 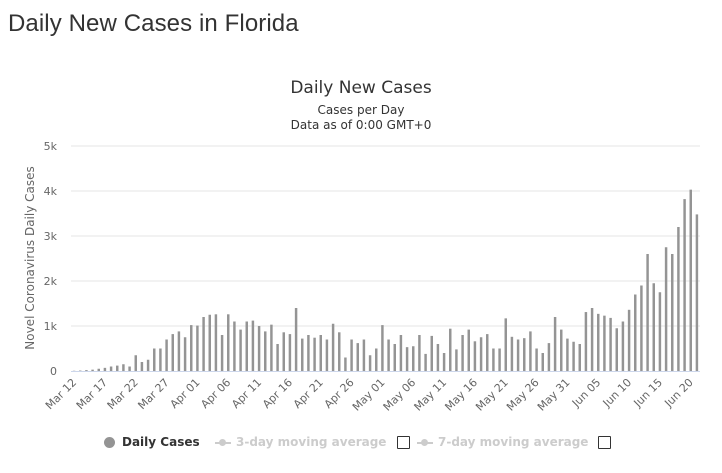 I want to click on legend-item-3-day-average: 3-day moving average, so click(x=300, y=442).